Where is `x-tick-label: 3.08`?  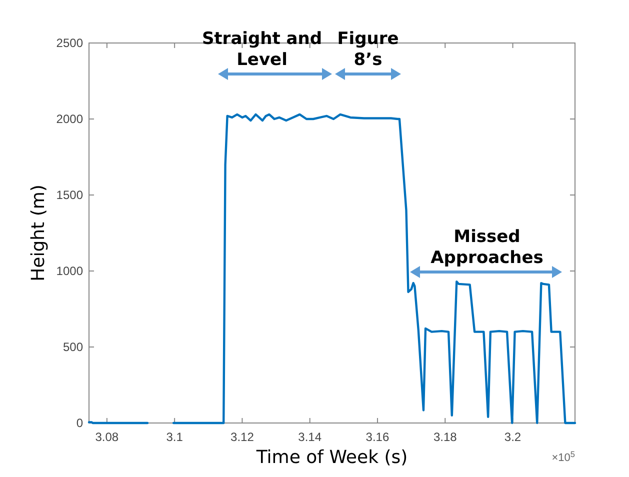
x-tick-label: 3.08 is located at coordinates (107, 437).